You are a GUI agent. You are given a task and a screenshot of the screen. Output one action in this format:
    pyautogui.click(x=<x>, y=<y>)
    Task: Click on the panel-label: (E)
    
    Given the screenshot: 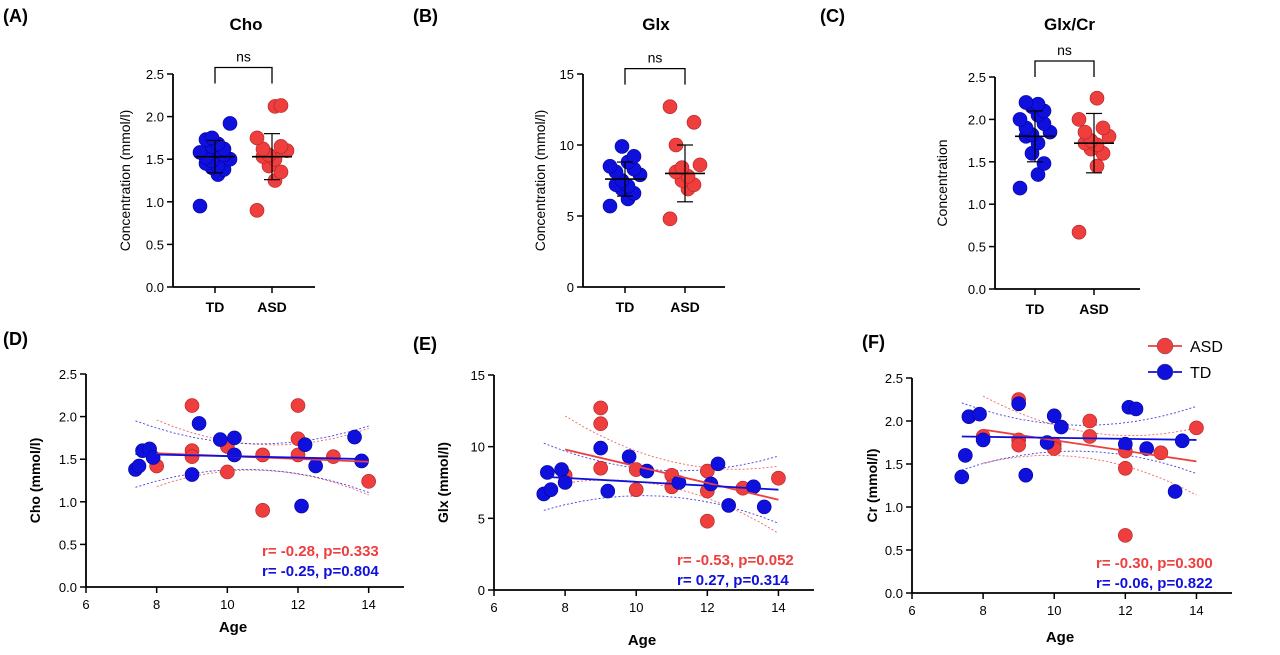 What is the action you would take?
    pyautogui.click(x=425, y=344)
    